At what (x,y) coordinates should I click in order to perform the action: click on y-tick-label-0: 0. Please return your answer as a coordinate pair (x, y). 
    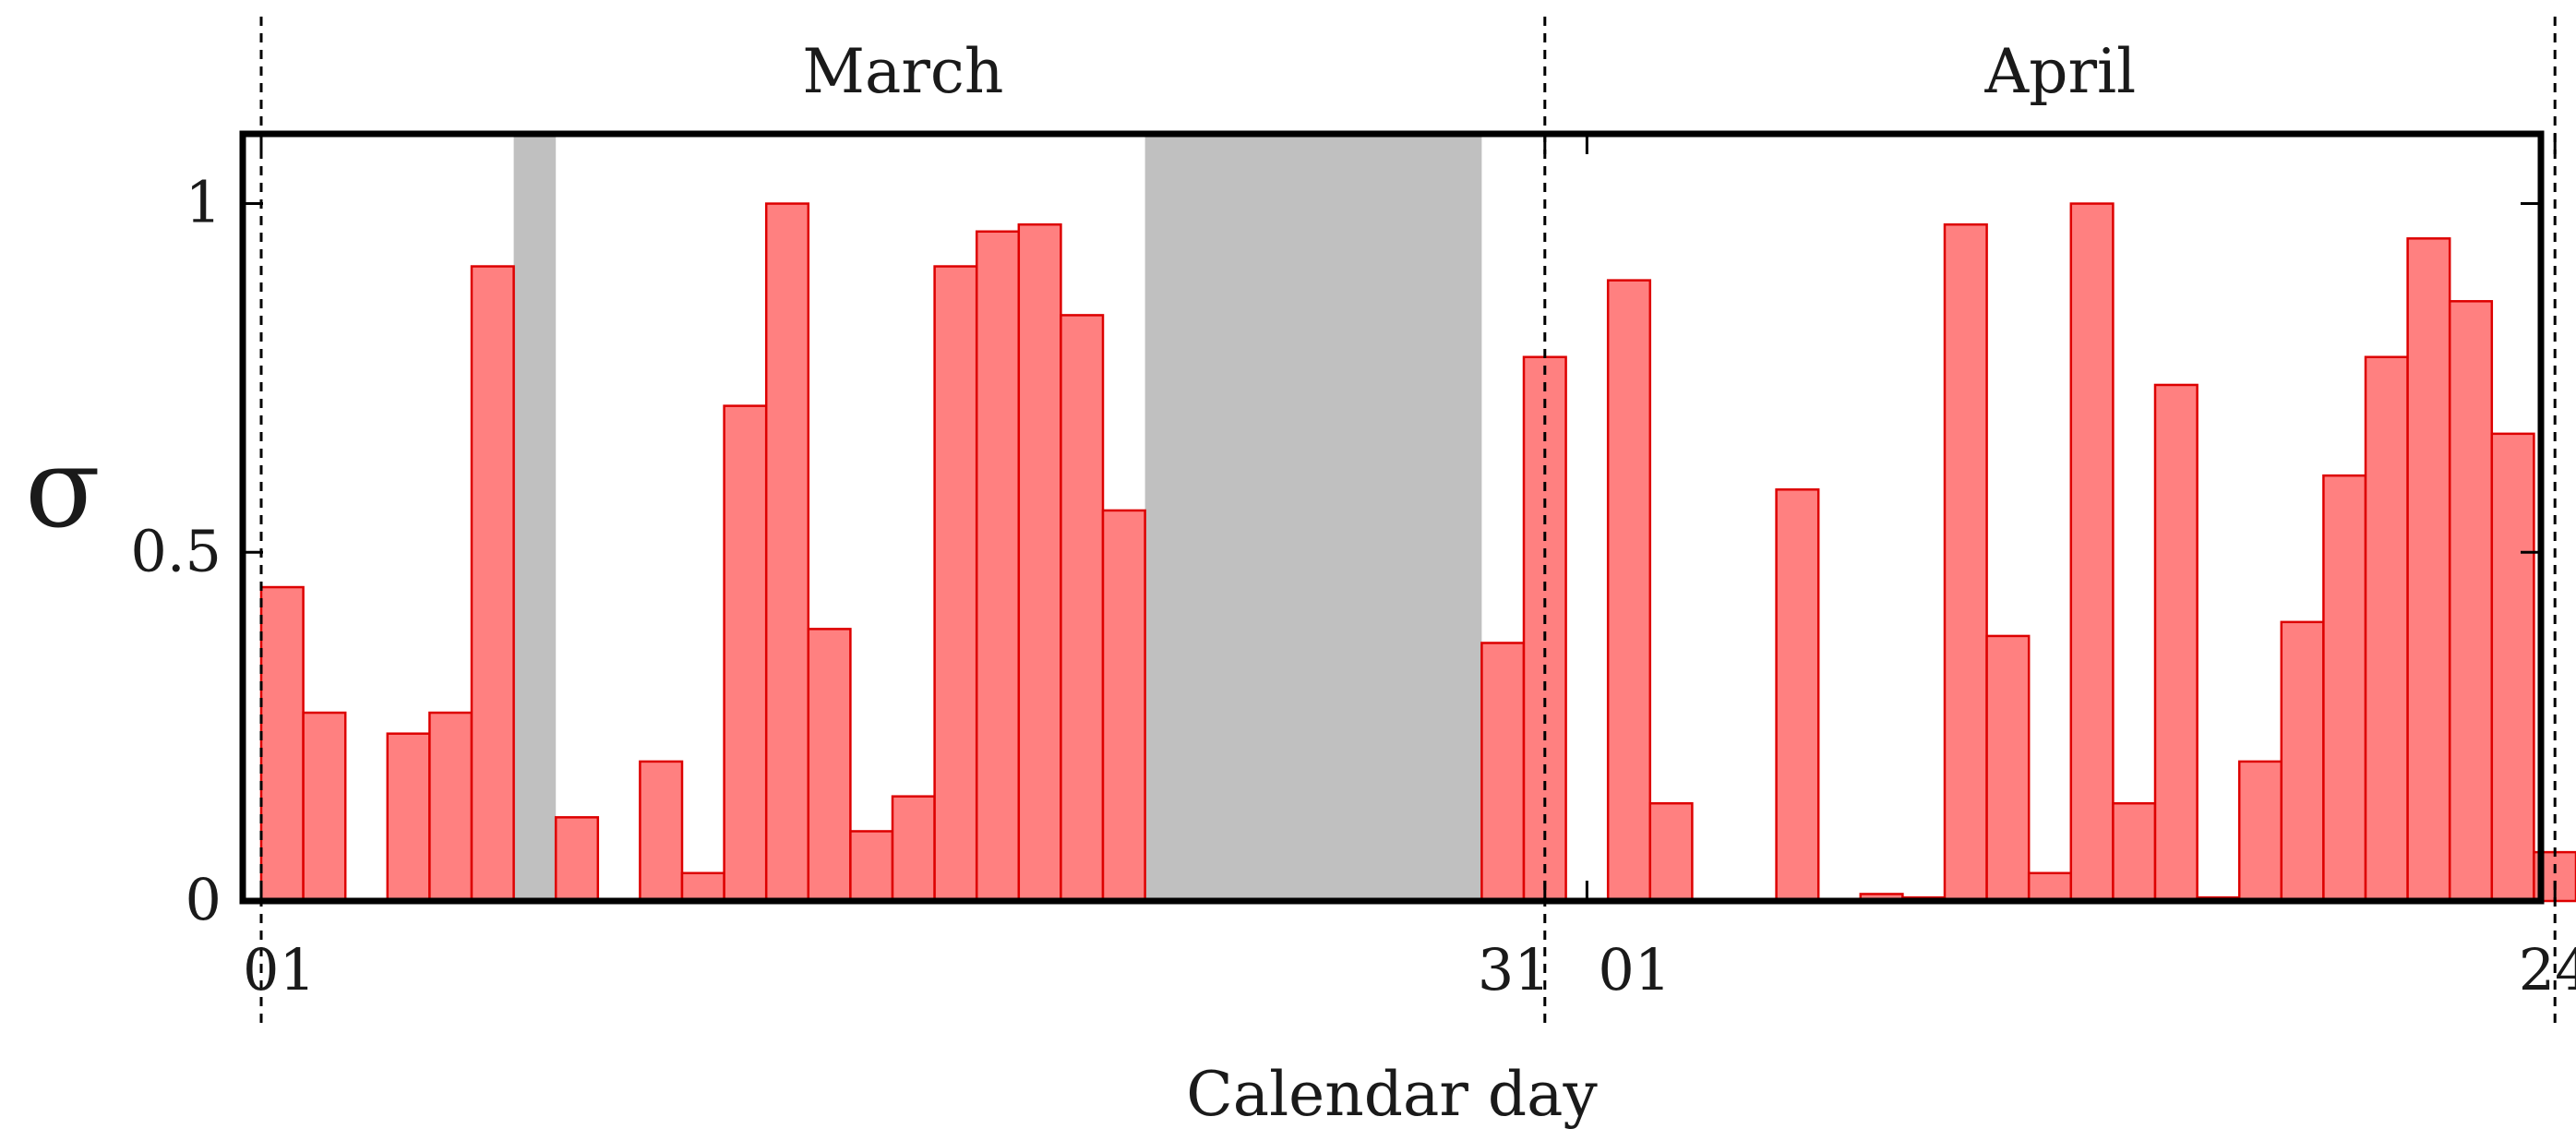
    Looking at the image, I should click on (204, 899).